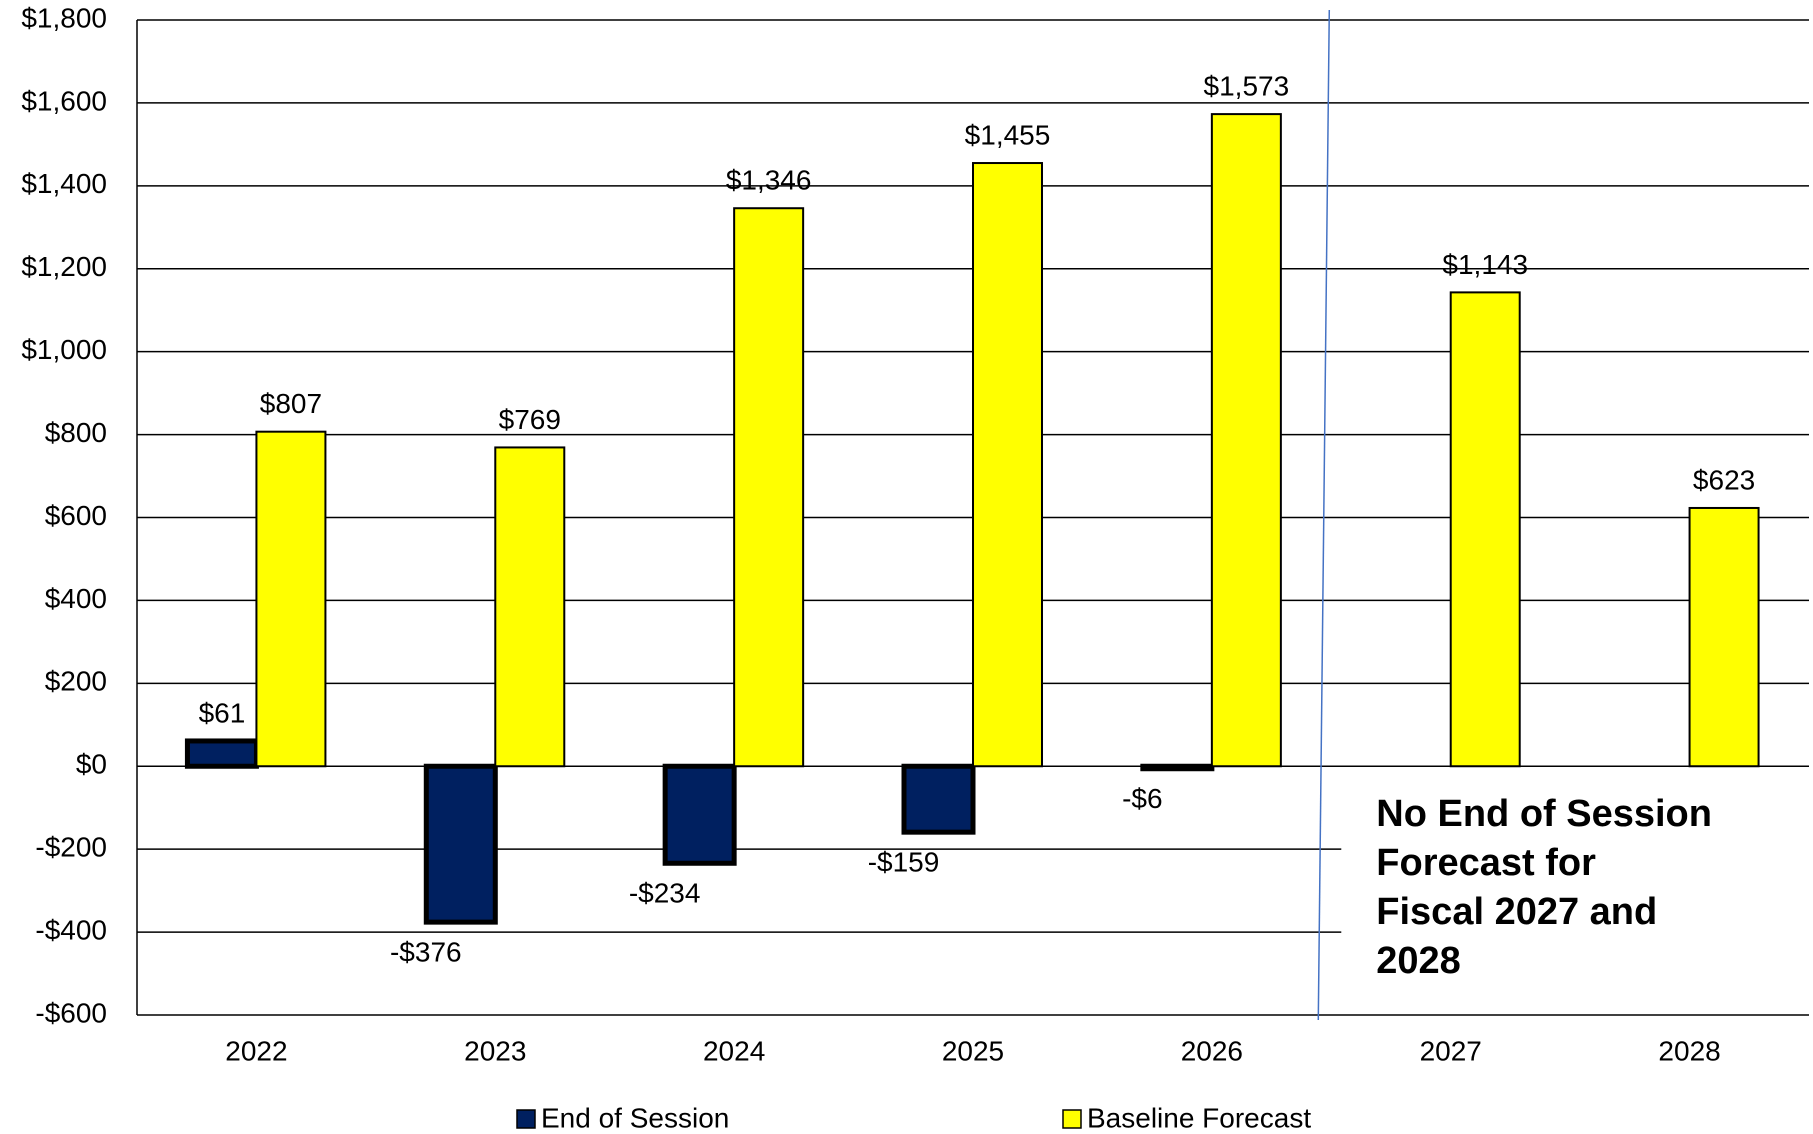 This screenshot has height=1134, width=1813. What do you see at coordinates (1008, 134) in the screenshot?
I see `data-label: $1,455` at bounding box center [1008, 134].